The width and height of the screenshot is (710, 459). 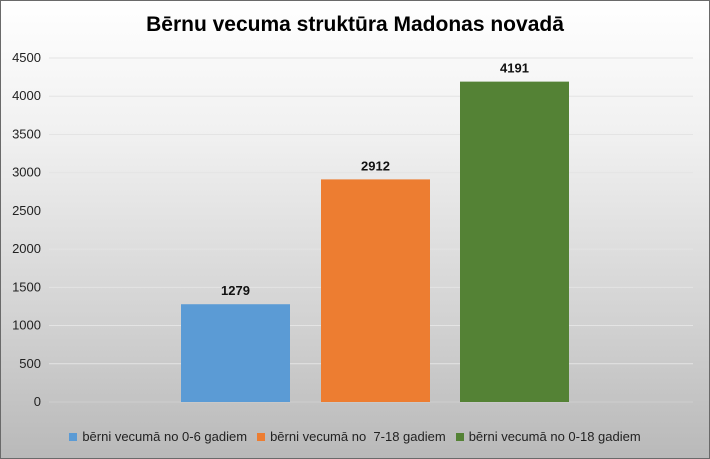 I want to click on y-tick-label: 3500, so click(x=26, y=133).